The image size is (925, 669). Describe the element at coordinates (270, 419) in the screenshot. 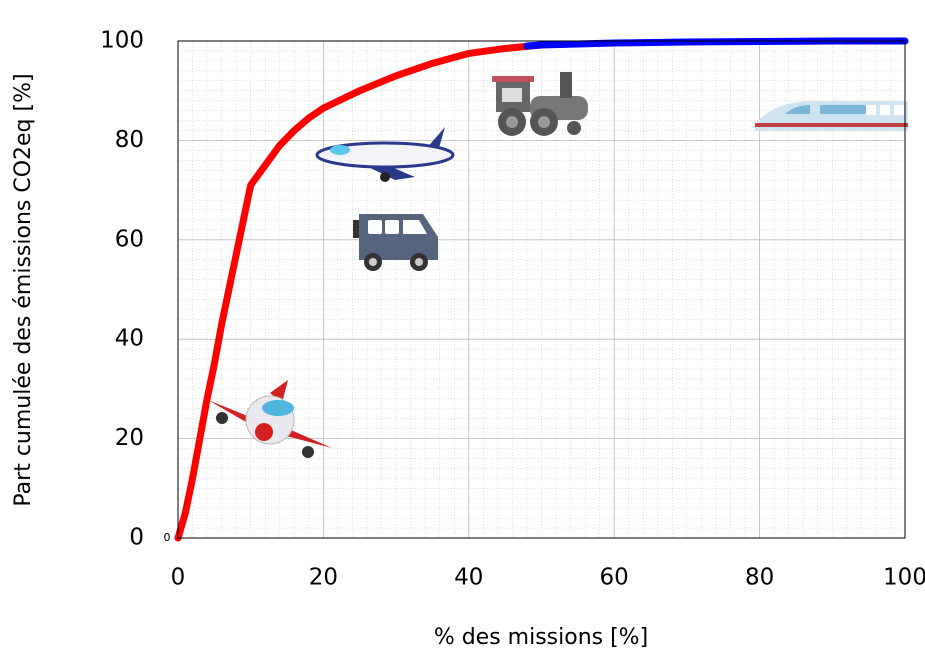

I see `icon-plane-red` at that location.